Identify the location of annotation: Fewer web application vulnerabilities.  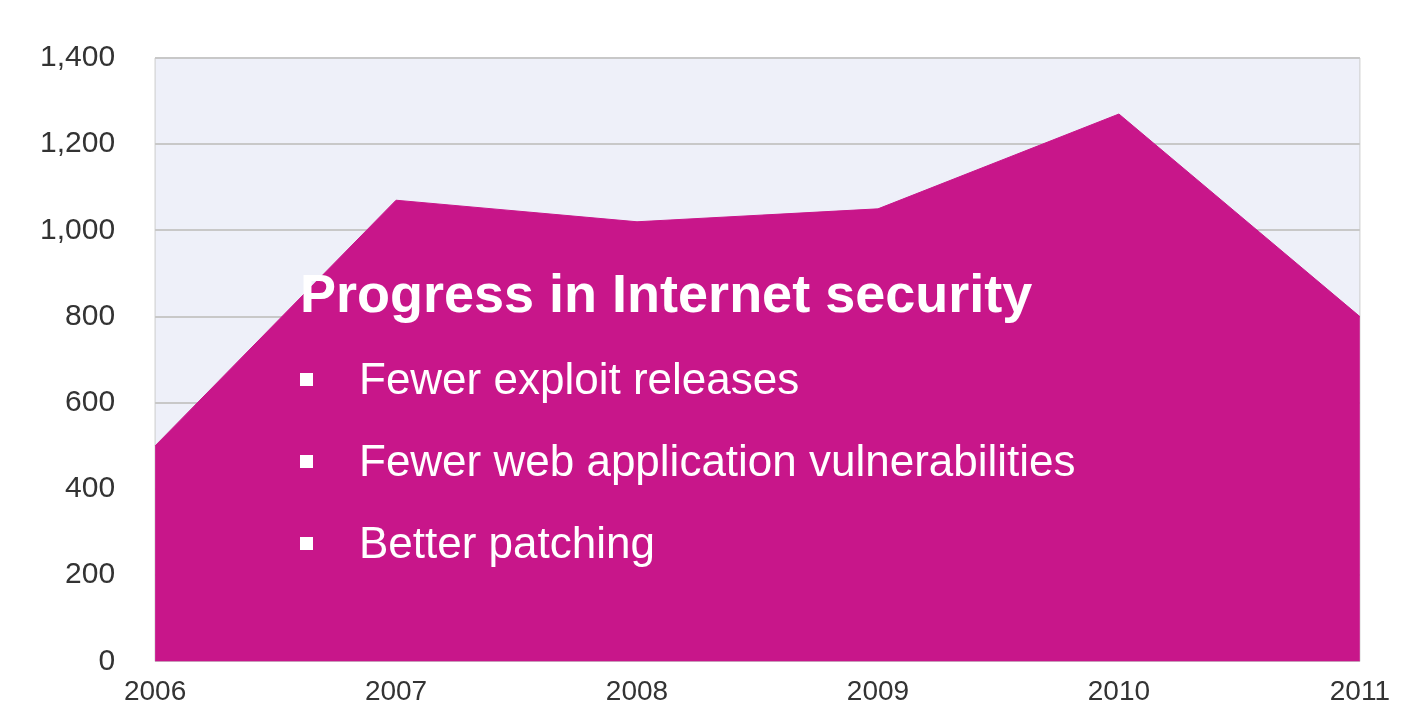
(717, 461).